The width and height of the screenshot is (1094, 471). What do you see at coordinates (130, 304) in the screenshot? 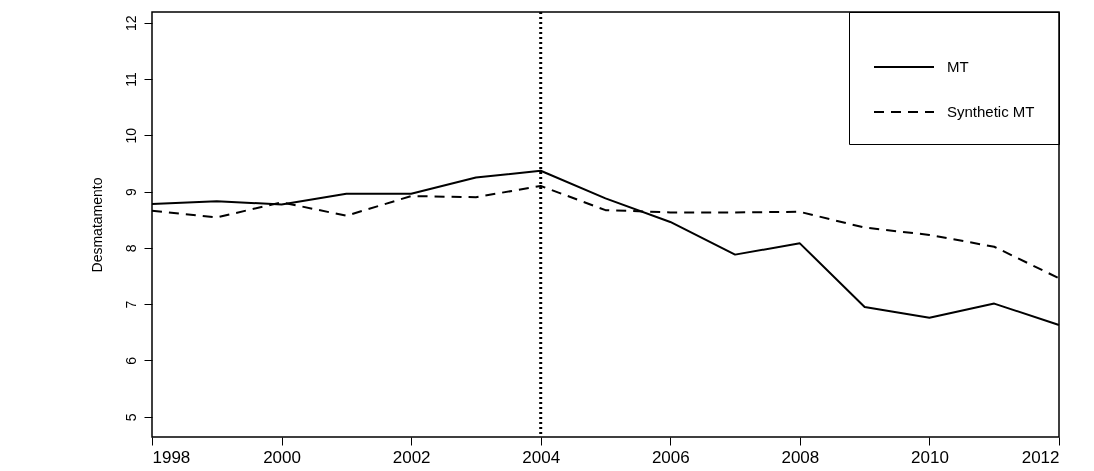
I see `y-tick-label: 7` at bounding box center [130, 304].